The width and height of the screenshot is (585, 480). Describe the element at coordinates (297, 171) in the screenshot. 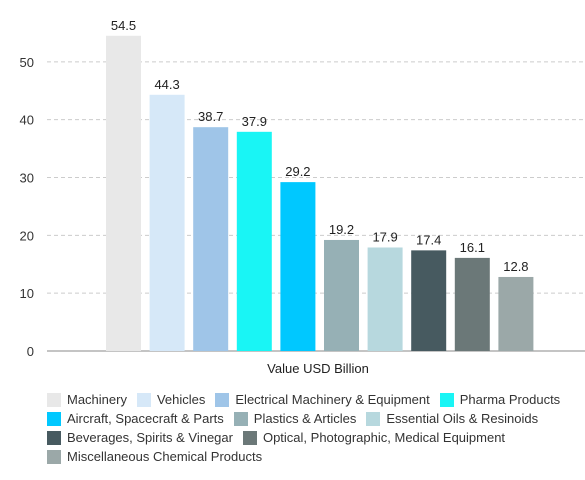

I see `data-label: 29.2` at that location.